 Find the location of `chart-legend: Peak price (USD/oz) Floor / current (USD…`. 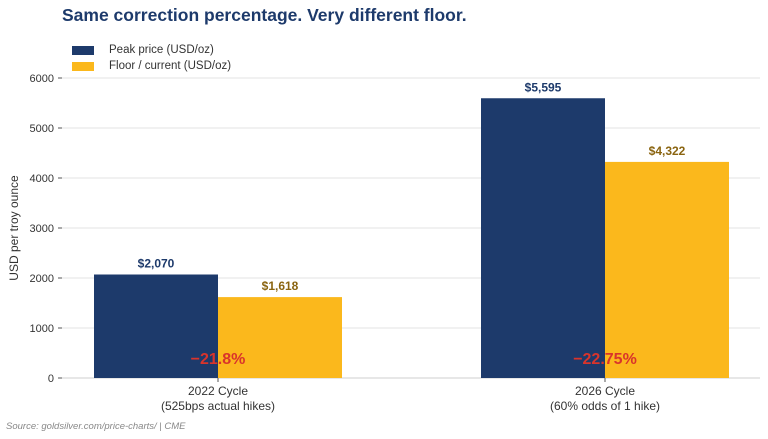

chart-legend: Peak price (USD/oz) Floor / current (USD… is located at coordinates (151, 58).